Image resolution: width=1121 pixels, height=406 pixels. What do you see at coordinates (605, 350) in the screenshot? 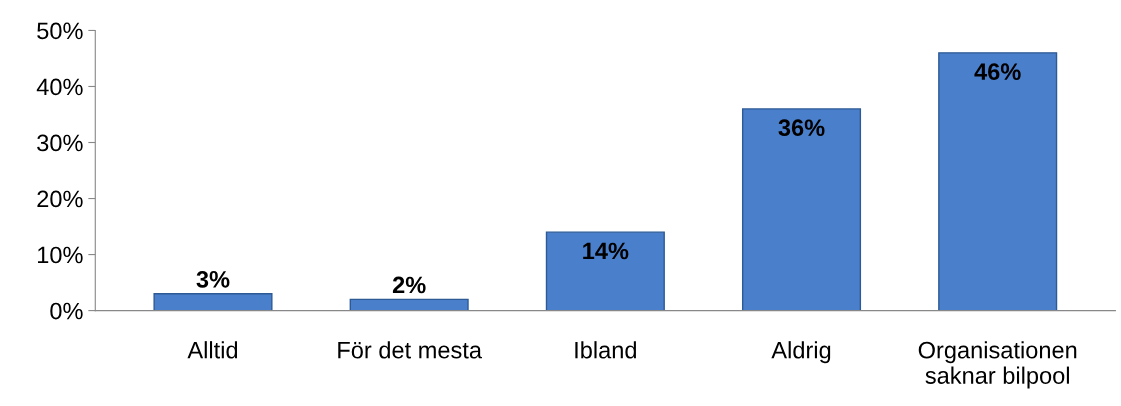
I see `x-tick-label: Ibland` at bounding box center [605, 350].